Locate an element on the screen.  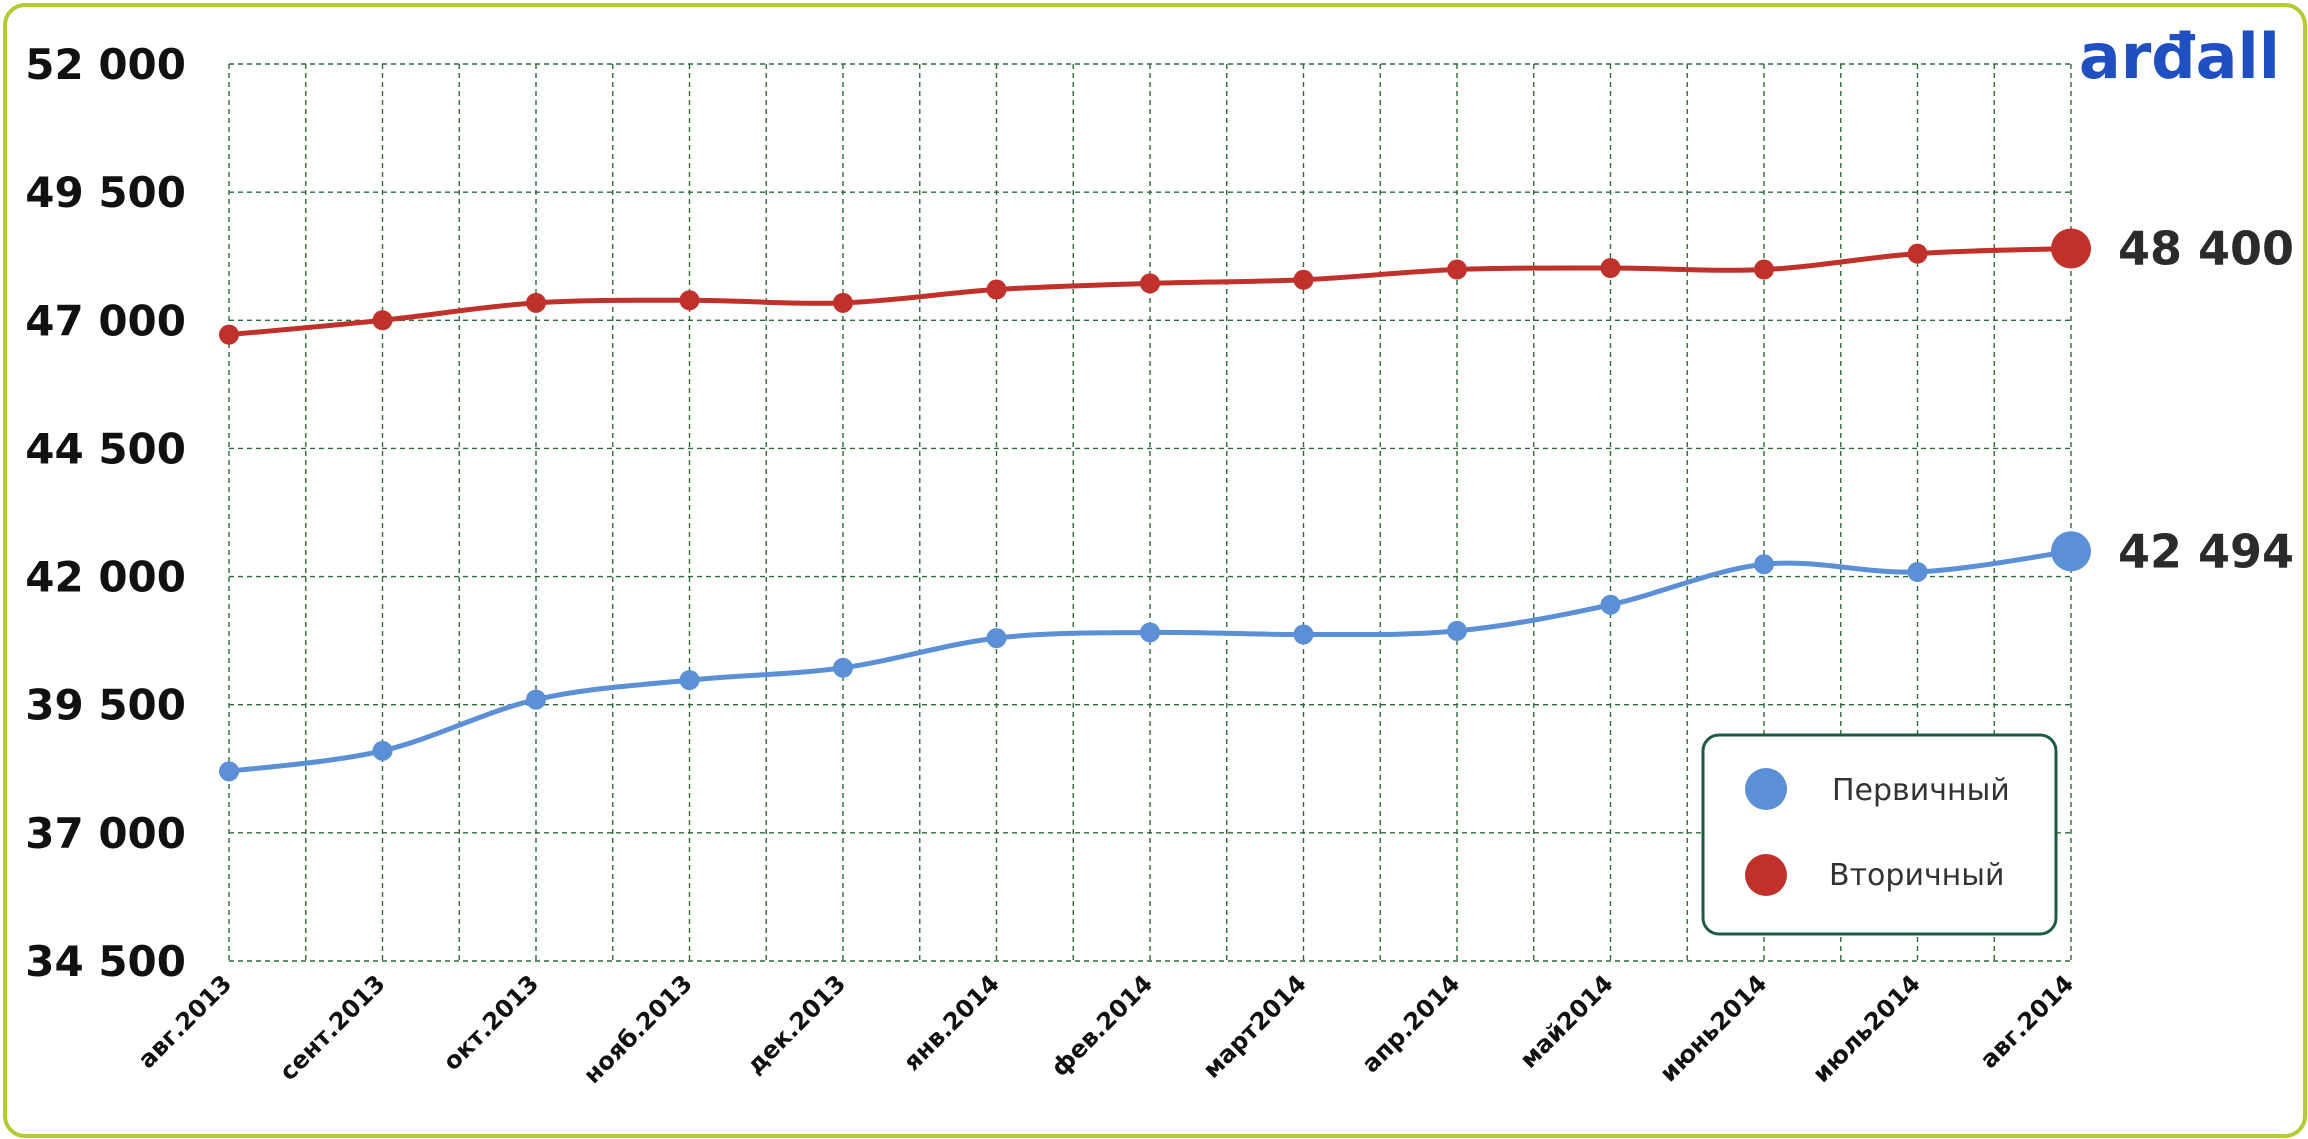
x-tick-label: янв.2014 is located at coordinates (951, 1022).